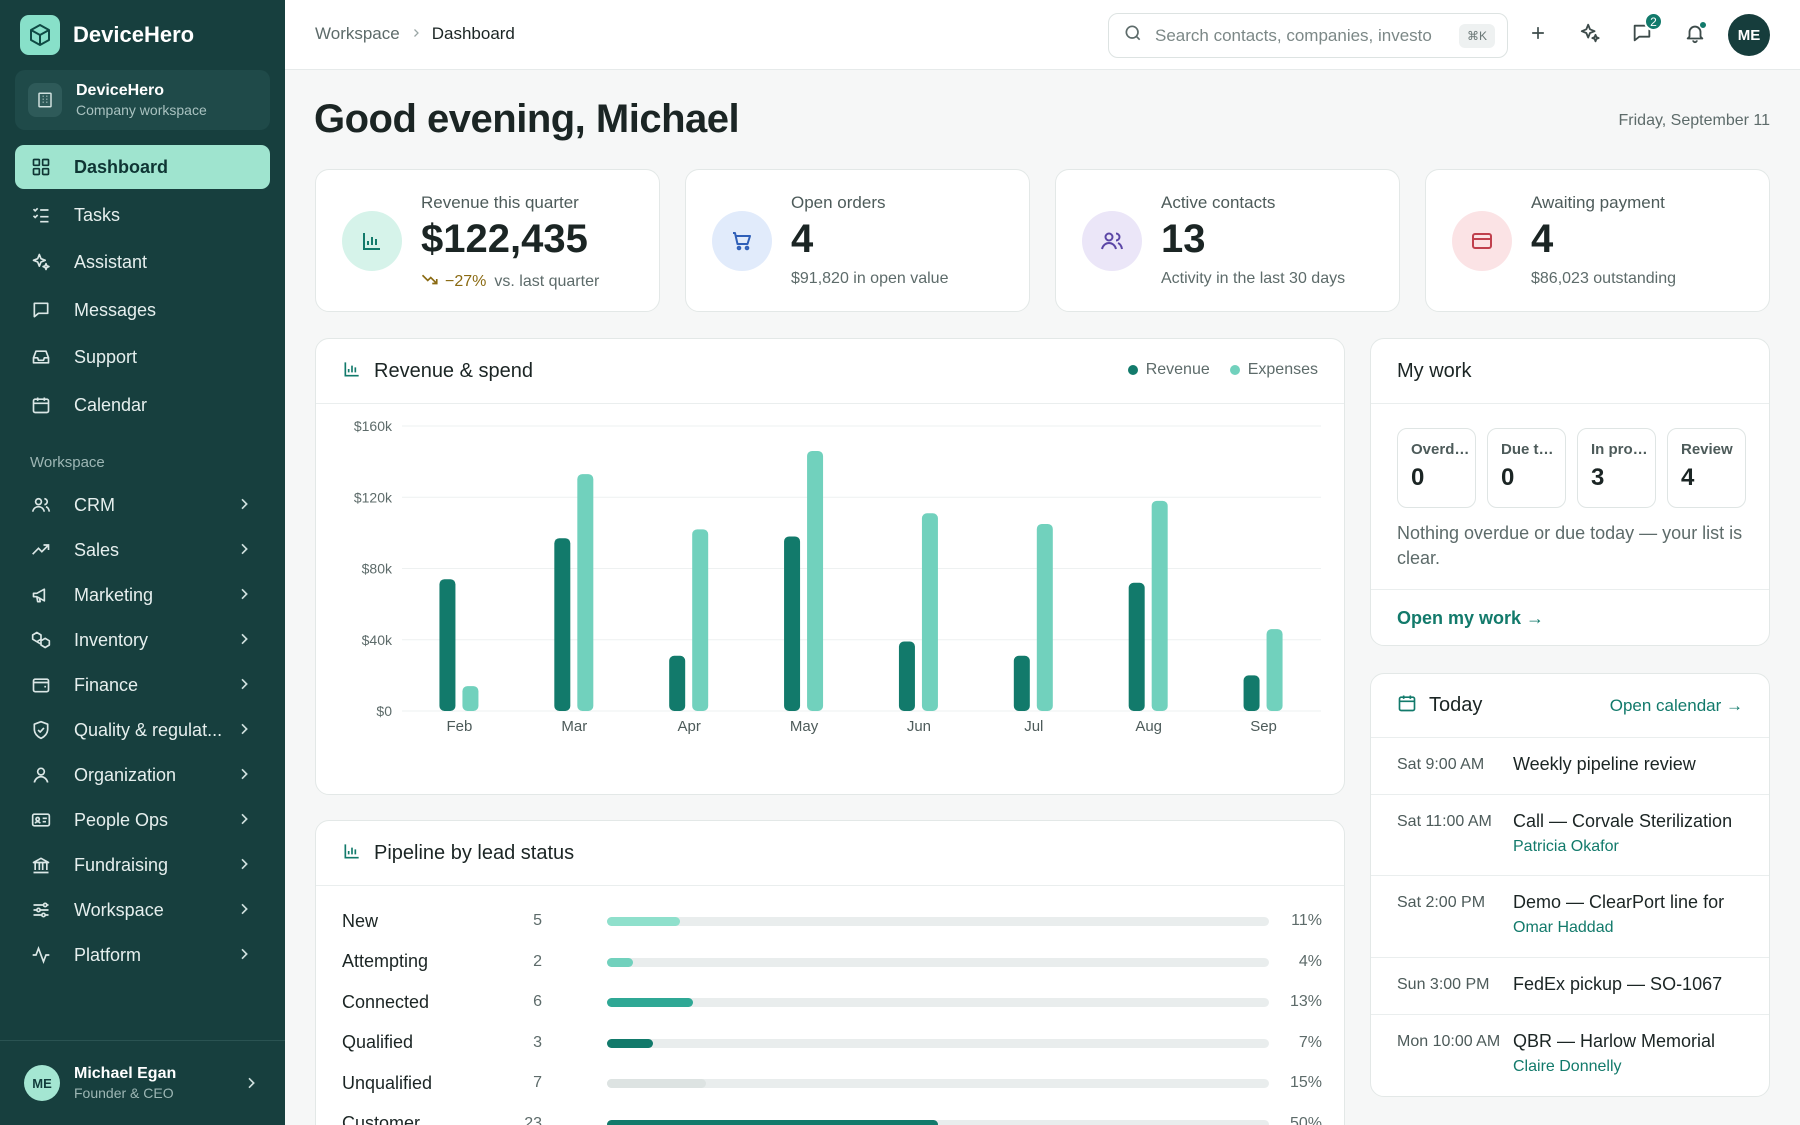  Describe the element at coordinates (677, 683) in the screenshot. I see `revenue-bar-apr` at that location.